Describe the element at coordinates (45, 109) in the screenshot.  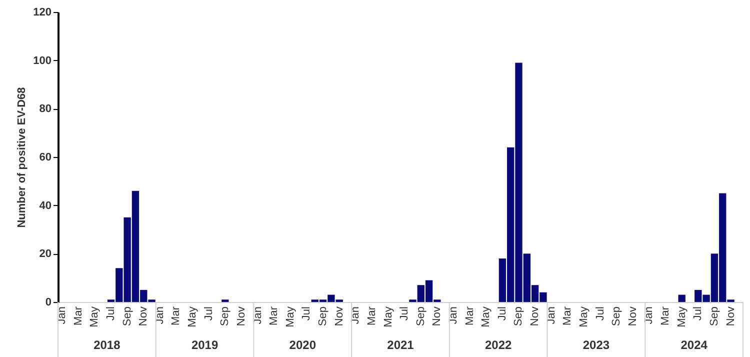
I see `y-tick-label: 80` at that location.